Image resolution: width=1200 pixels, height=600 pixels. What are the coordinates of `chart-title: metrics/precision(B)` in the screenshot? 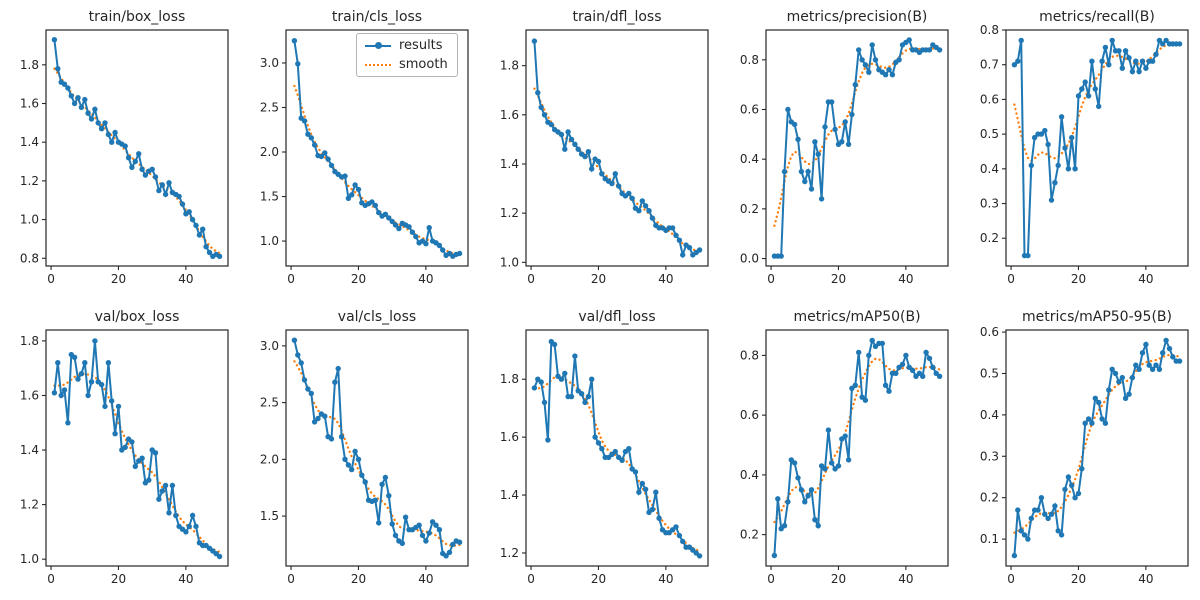 It's located at (857, 17).